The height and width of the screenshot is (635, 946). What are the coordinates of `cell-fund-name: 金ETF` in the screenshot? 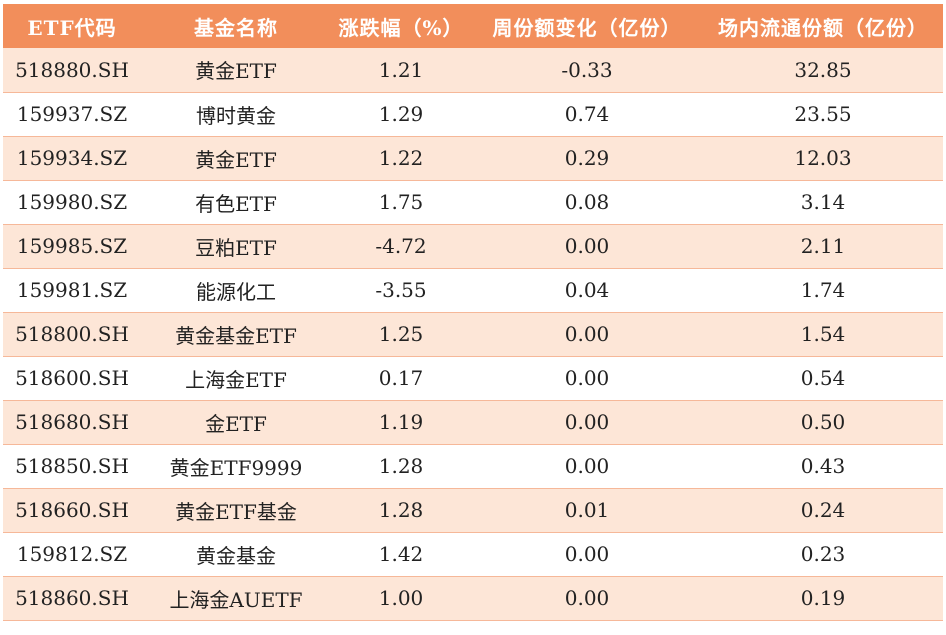 It's located at (236, 422).